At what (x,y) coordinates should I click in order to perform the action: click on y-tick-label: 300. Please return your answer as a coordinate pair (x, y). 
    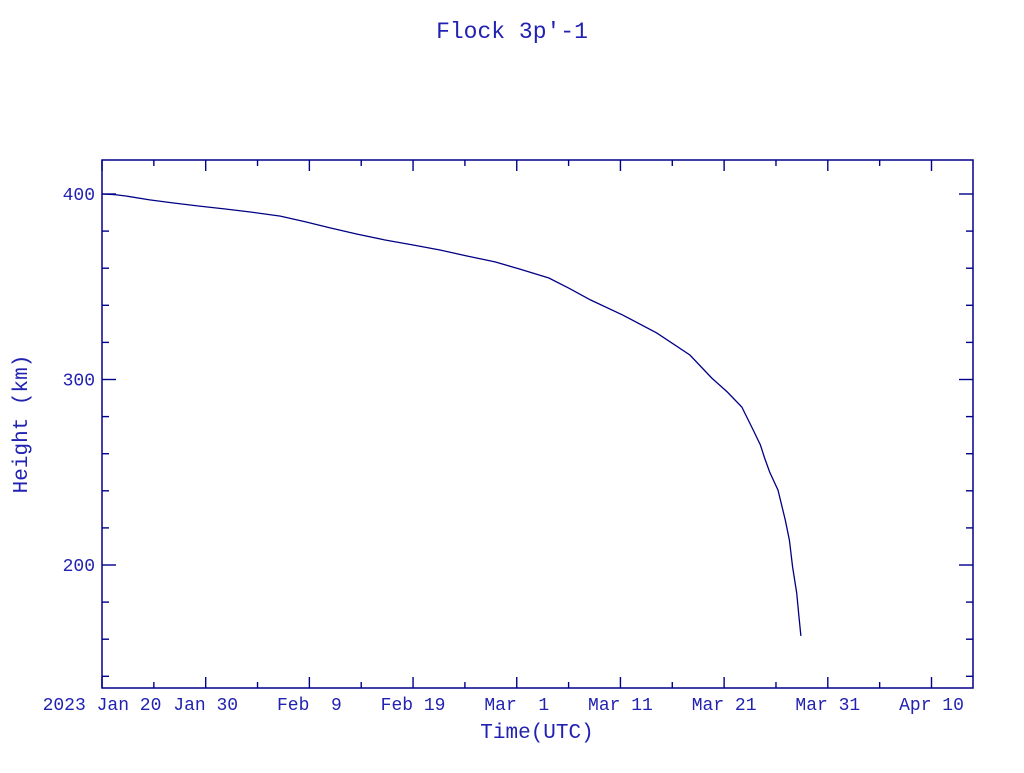
    Looking at the image, I should click on (79, 382).